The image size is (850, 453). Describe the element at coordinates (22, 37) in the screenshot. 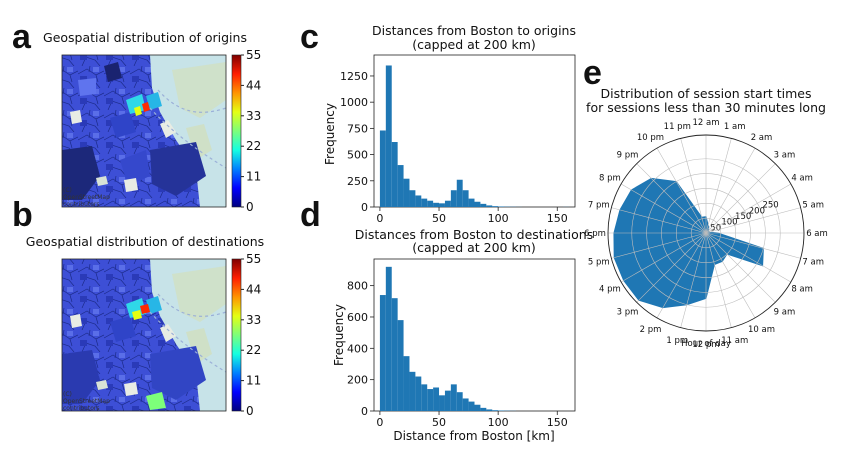

I see `panel-label-a: a` at that location.